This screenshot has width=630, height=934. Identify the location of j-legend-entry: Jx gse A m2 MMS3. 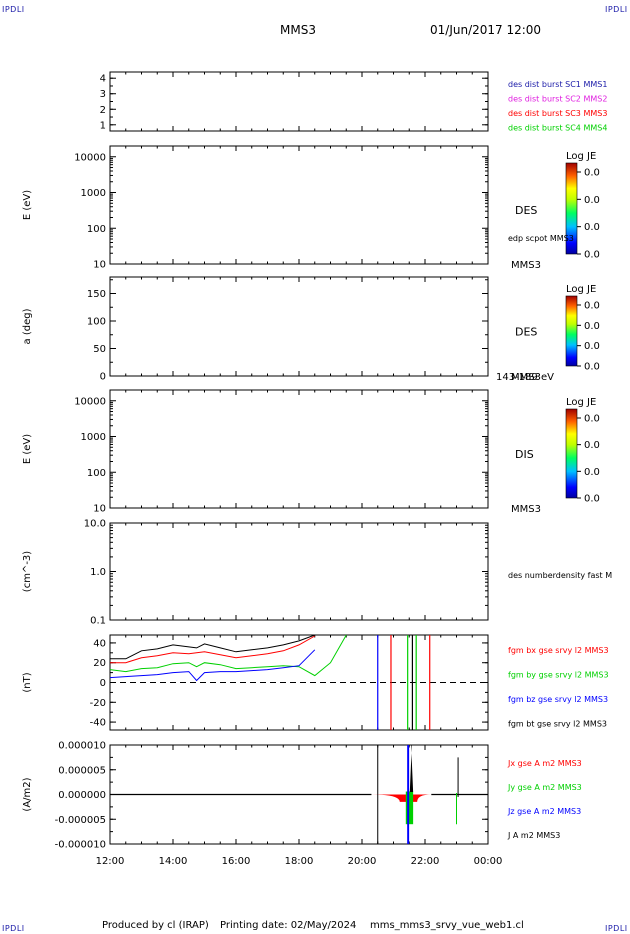
(544, 763).